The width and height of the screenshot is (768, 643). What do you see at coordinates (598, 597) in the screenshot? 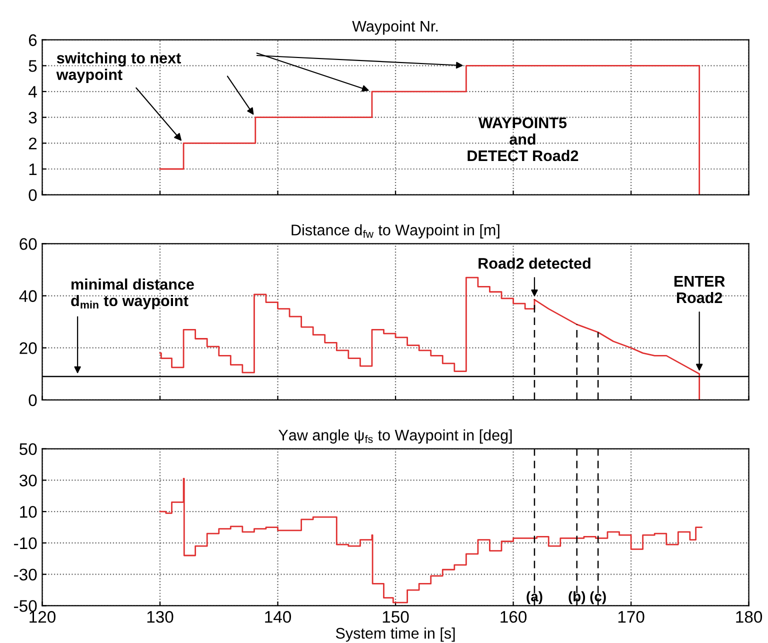
I see `ref-line-label: (c)` at bounding box center [598, 597].